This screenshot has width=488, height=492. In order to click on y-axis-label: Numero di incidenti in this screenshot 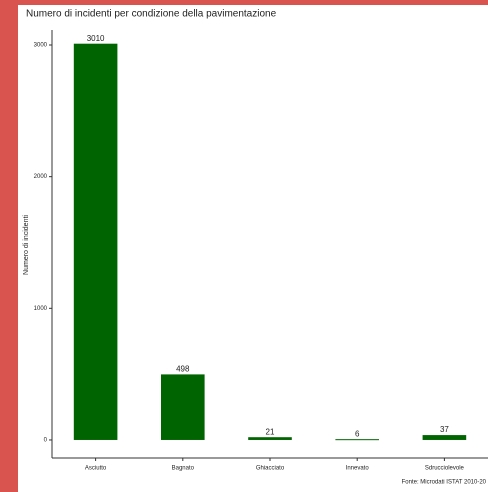, I will do `click(26, 245)`.